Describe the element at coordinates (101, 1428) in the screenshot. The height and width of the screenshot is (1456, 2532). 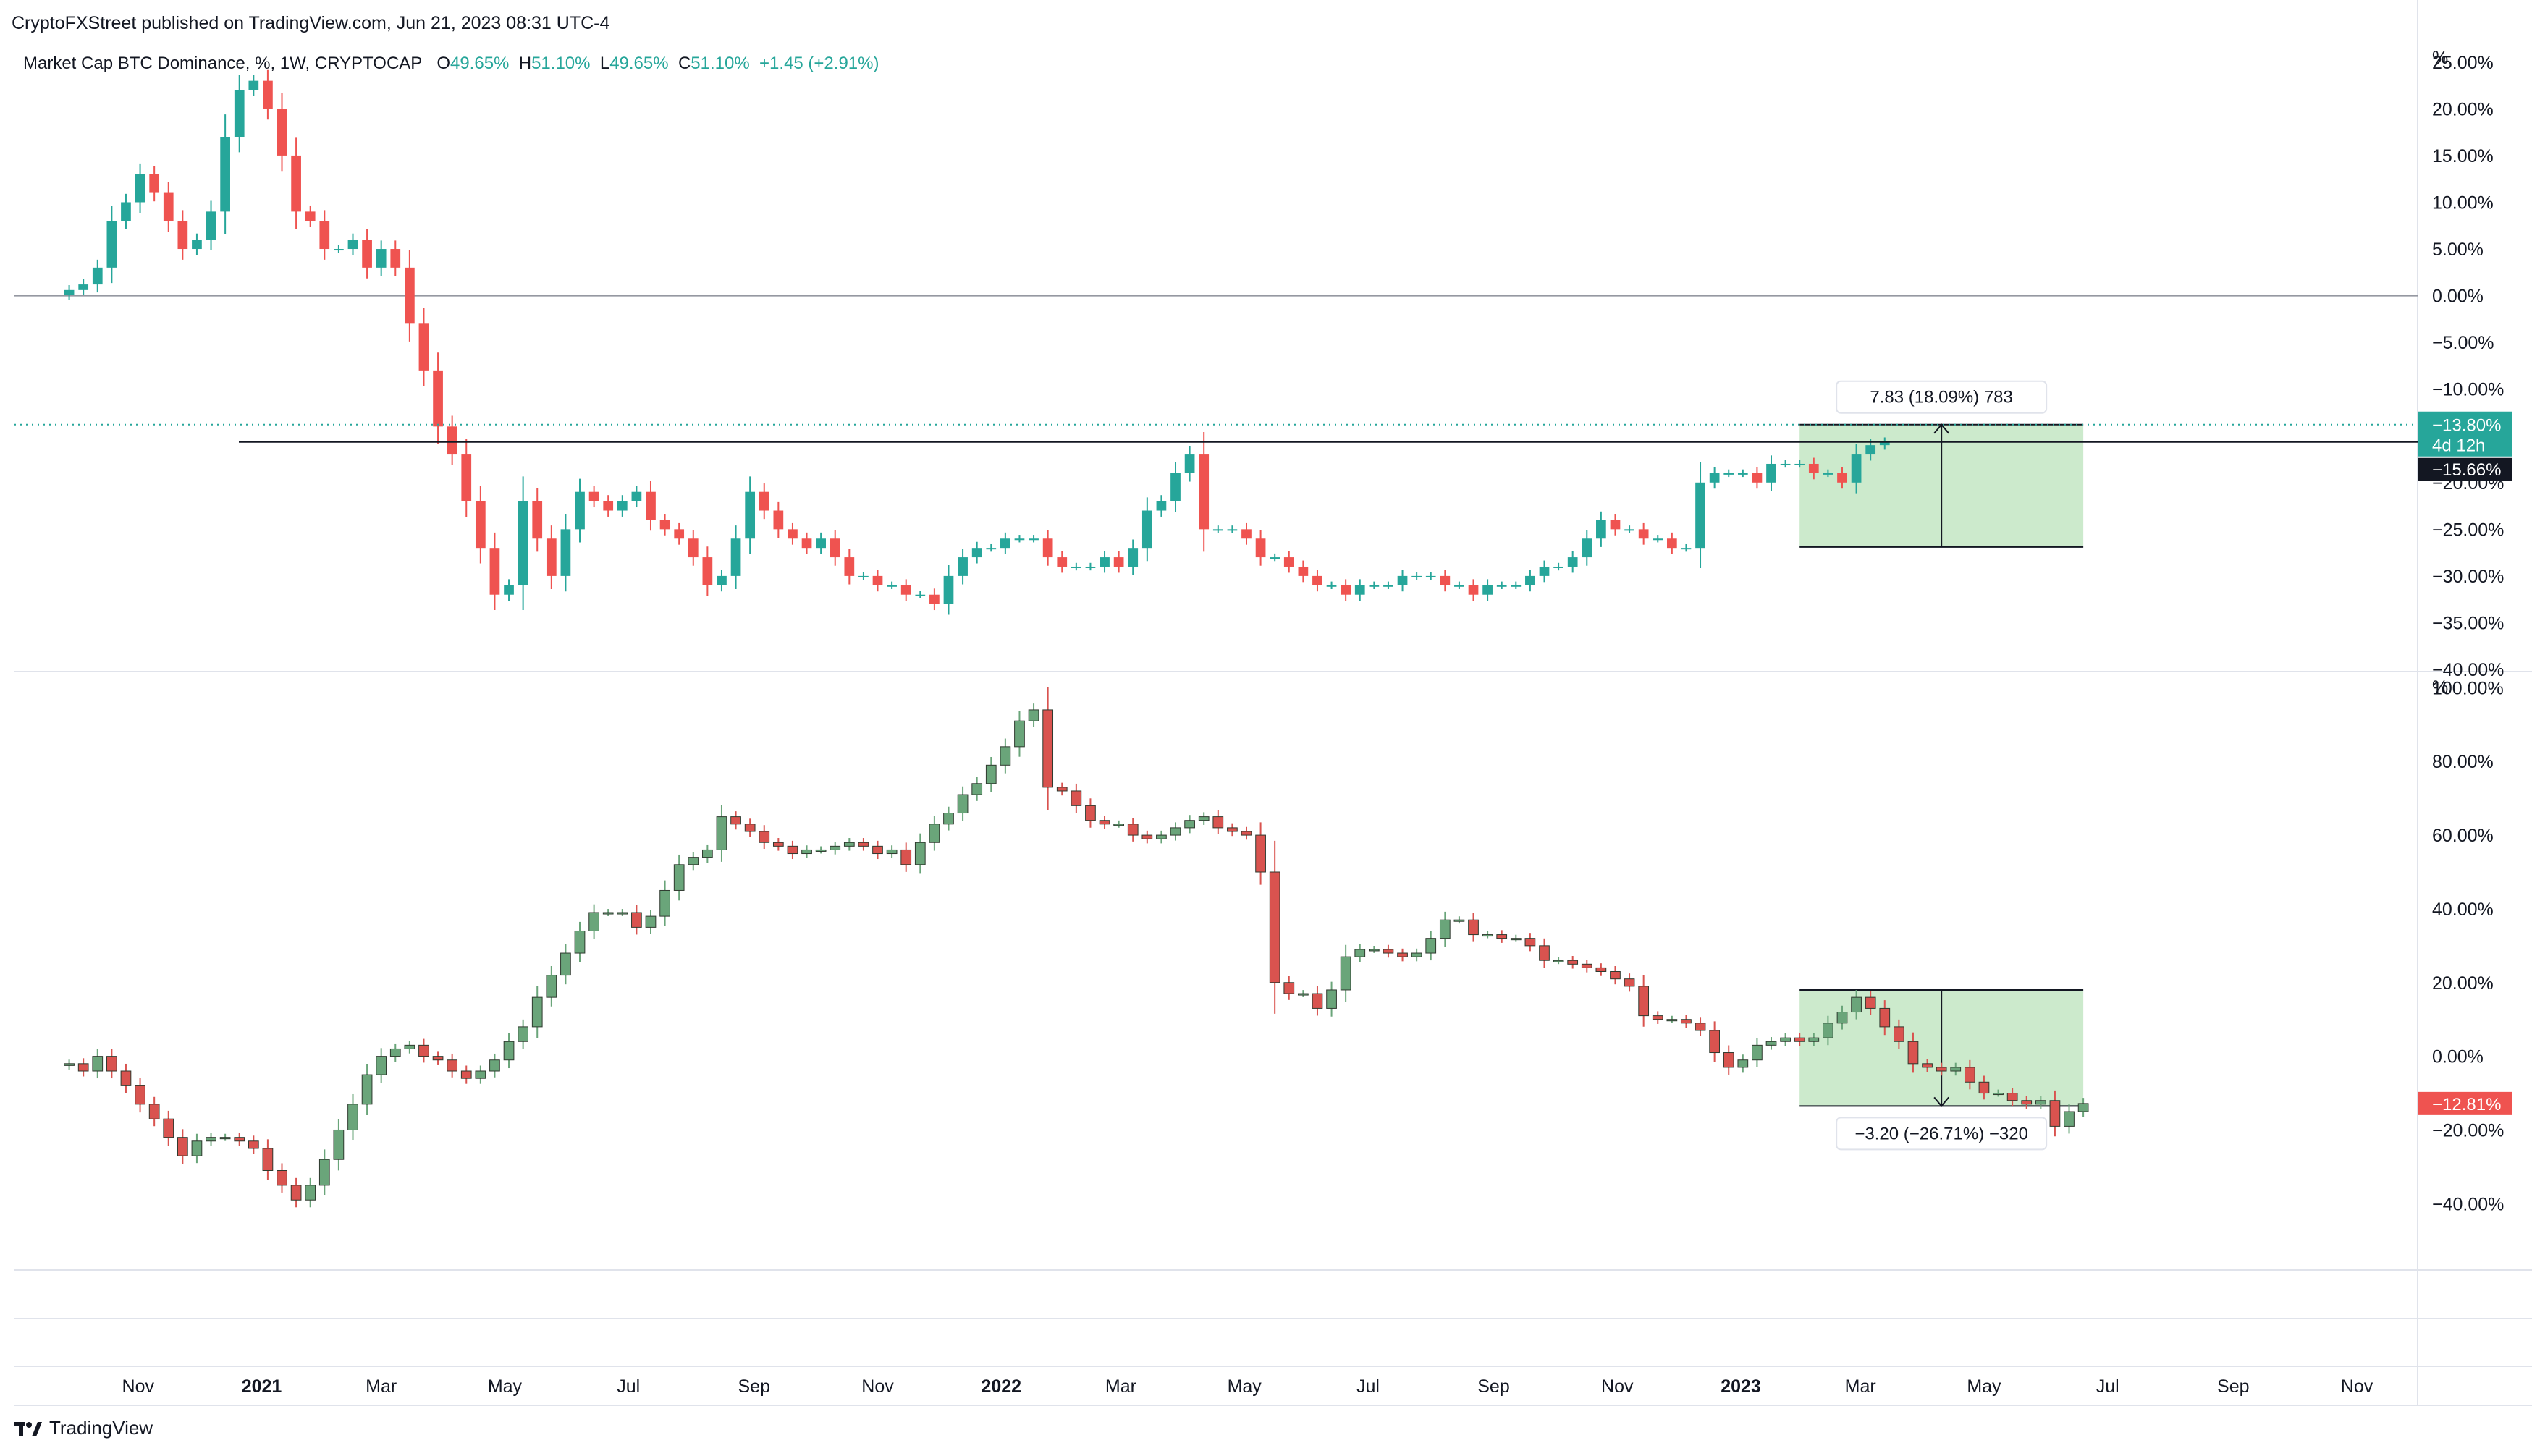
I see `brand-label: TradingView` at that location.